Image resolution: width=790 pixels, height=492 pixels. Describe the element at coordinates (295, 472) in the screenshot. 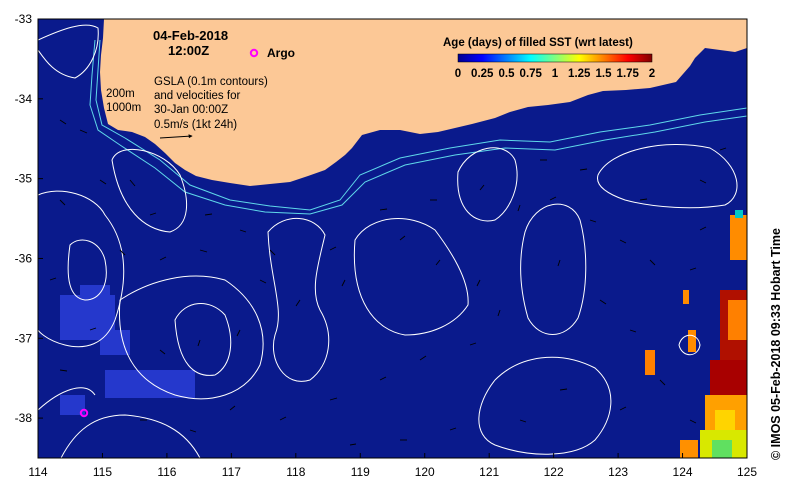

I see `x-tick-label: 118` at that location.